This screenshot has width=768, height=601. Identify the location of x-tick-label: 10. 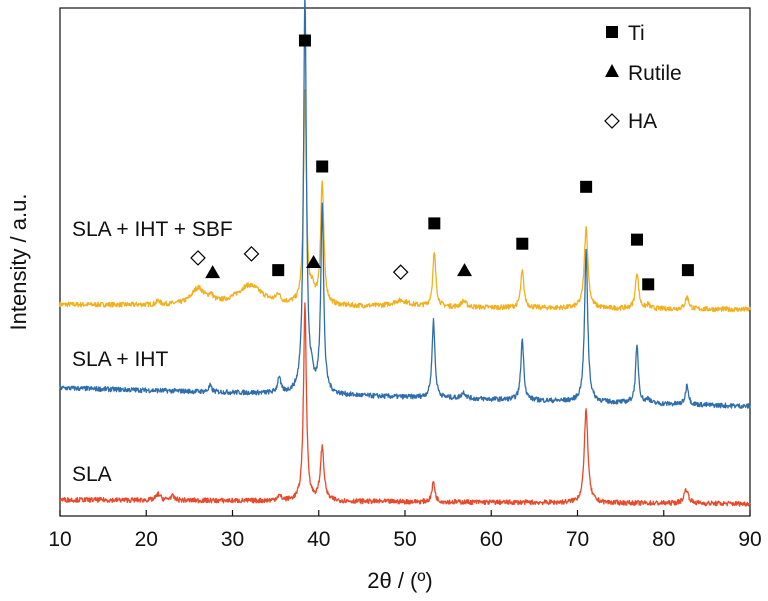
(59, 539).